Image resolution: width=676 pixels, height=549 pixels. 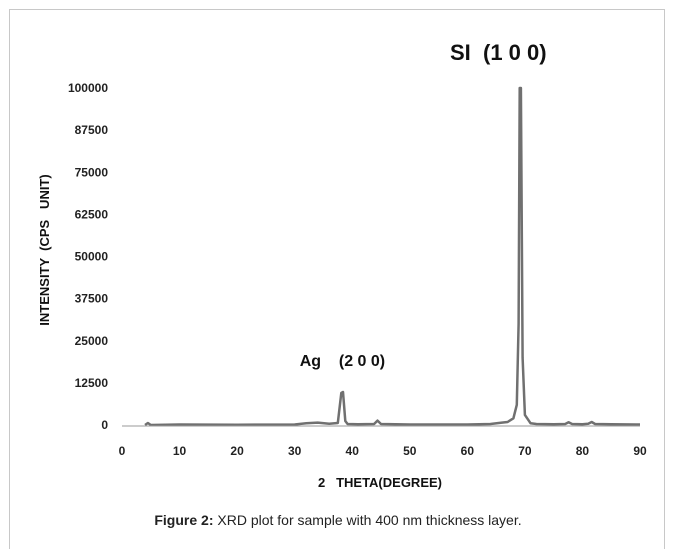 What do you see at coordinates (583, 451) in the screenshot?
I see `x-tick-label: 80` at bounding box center [583, 451].